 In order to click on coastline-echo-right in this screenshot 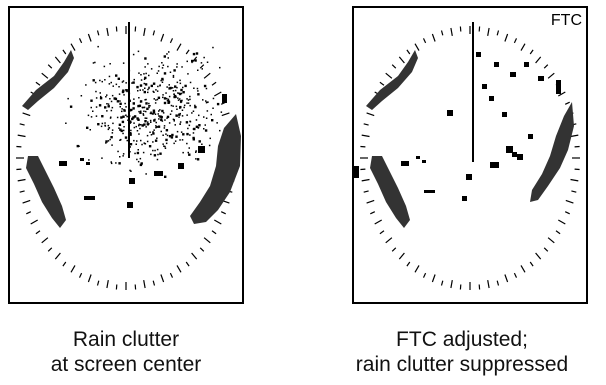, I will do `click(552, 152)`.